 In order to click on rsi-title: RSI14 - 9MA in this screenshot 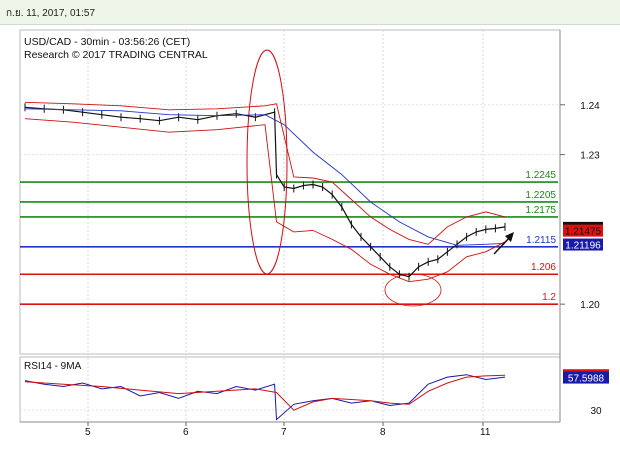, I will do `click(53, 366)`.